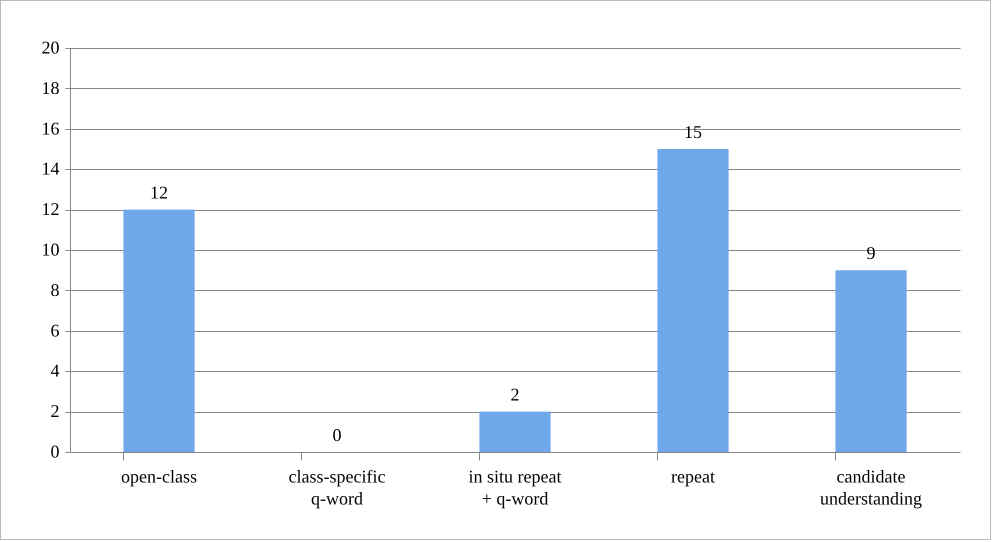 This screenshot has height=542, width=993. Describe the element at coordinates (51, 48) in the screenshot. I see `y-tick-label: 20` at that location.